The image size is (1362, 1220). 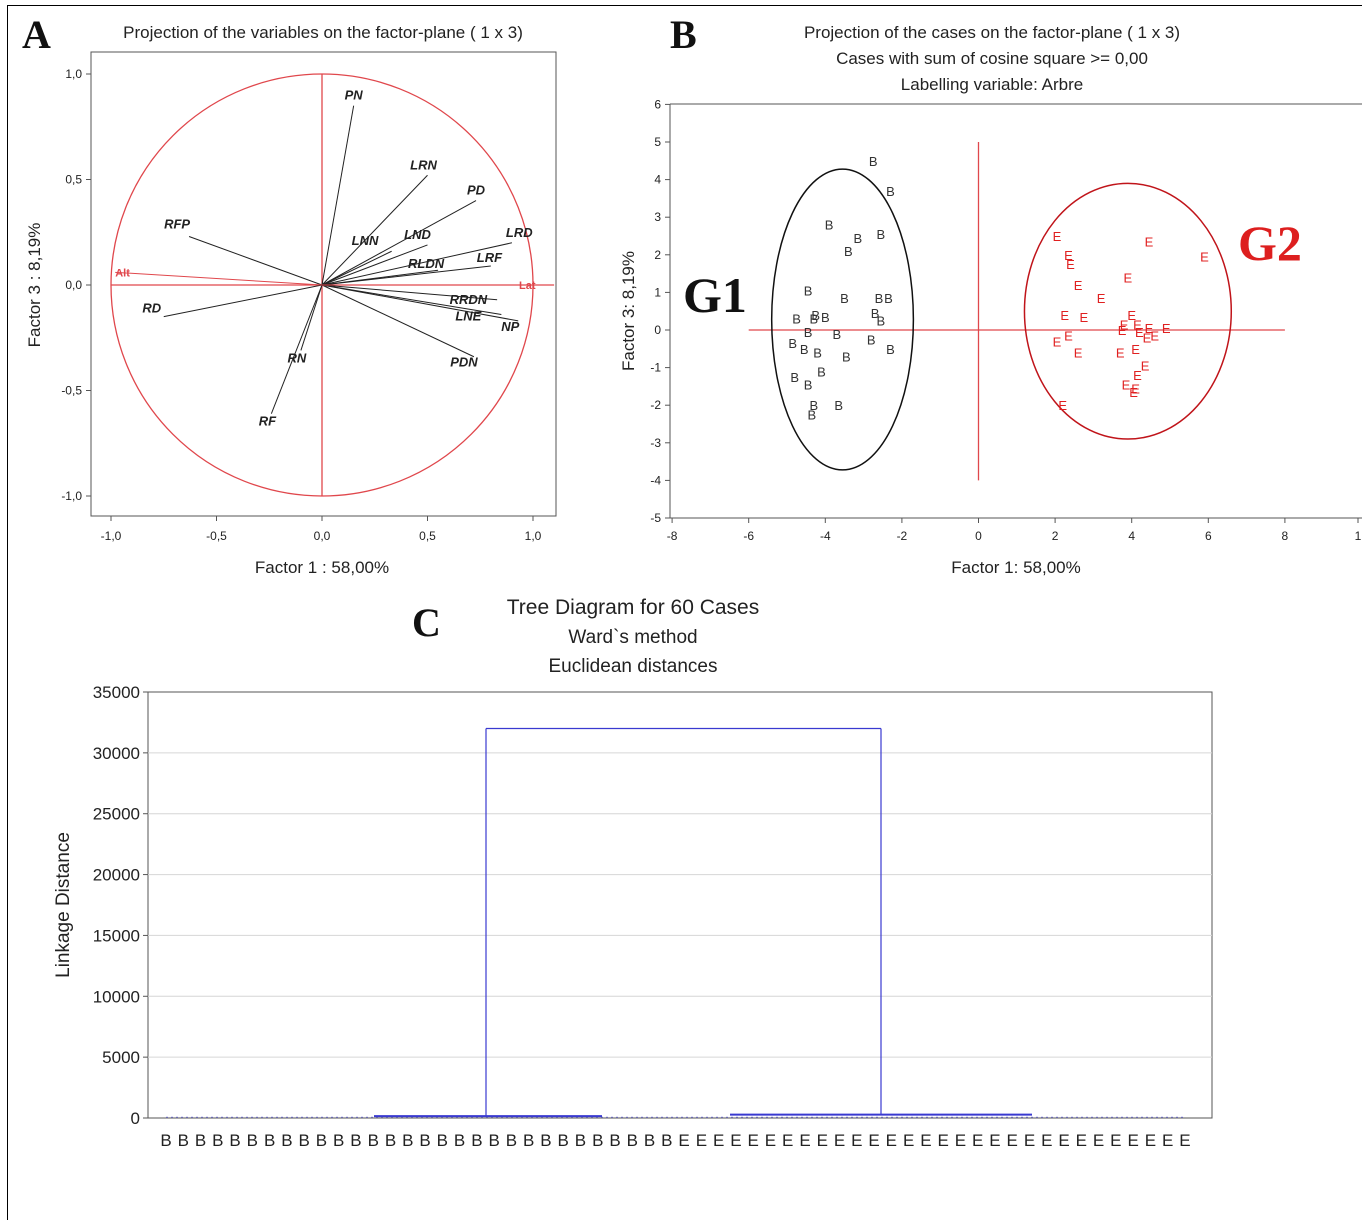 I want to click on panel-b-subtitle-2: Labelling variable: Arbre, so click(x=992, y=84).